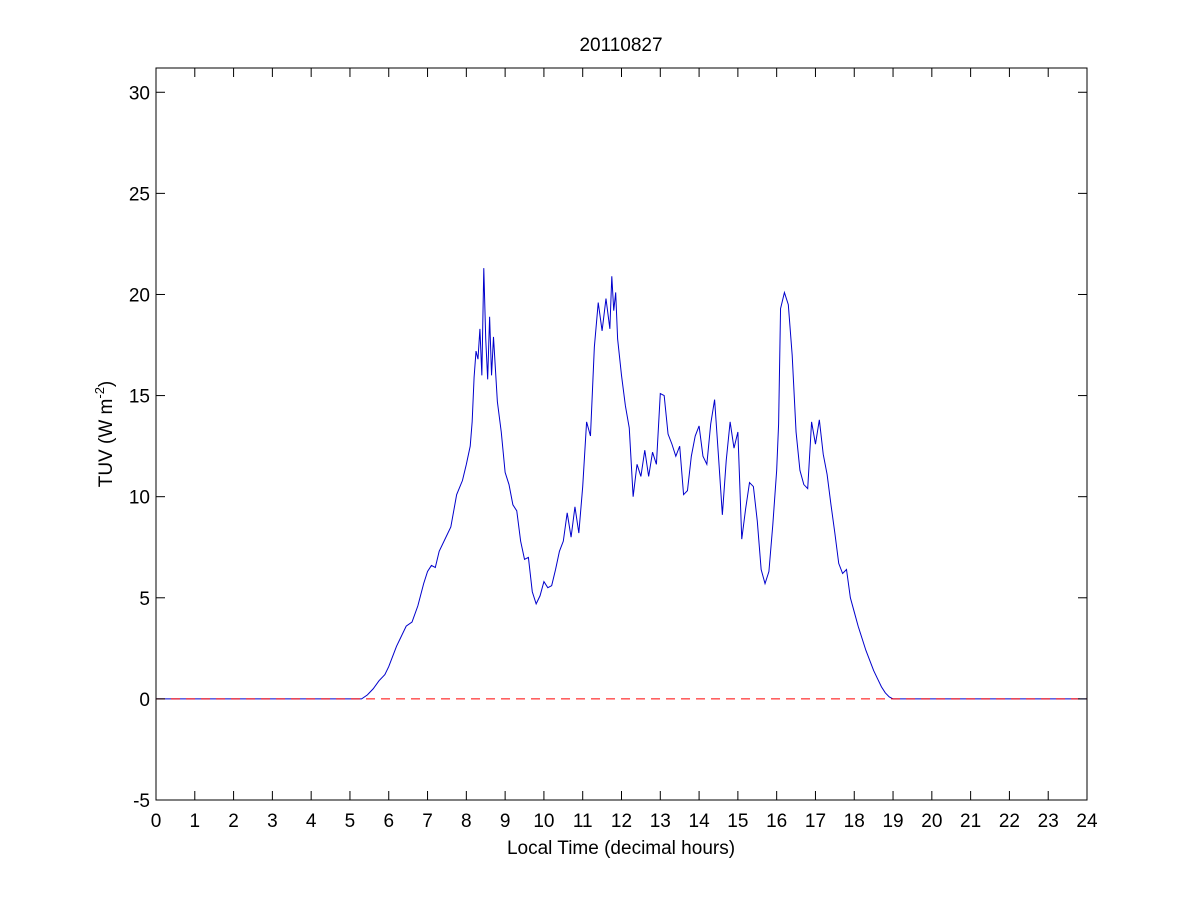 The height and width of the screenshot is (900, 1201). Describe the element at coordinates (139, 295) in the screenshot. I see `y-tick-label: 20` at that location.